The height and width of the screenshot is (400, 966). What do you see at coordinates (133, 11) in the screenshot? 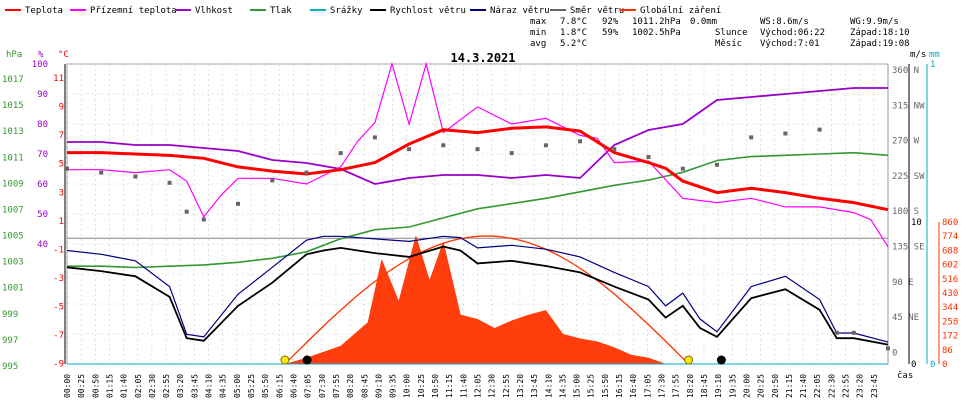
I see `legend-label-1: Přízemní teplota` at bounding box center [133, 11].